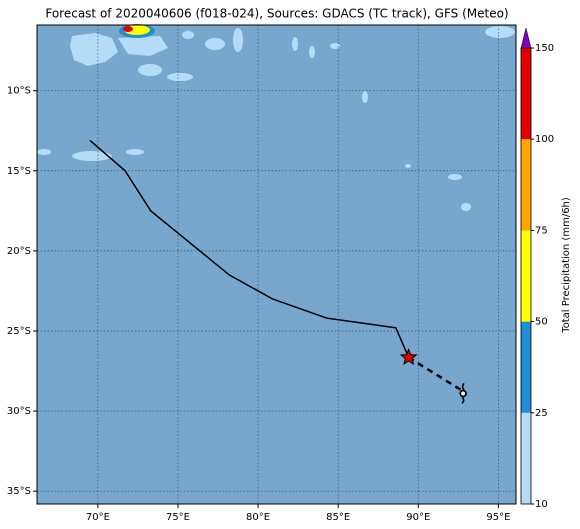 This screenshot has height=529, width=580. What do you see at coordinates (418, 517) in the screenshot?
I see `x-tick-label: 90°E` at bounding box center [418, 517].